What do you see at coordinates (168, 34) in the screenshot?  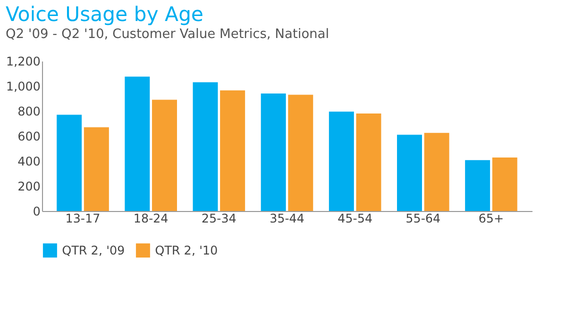 I see `chart-subtitle: Q2 '09 - Q2 '10, Customer Value Metrics, National` at bounding box center [168, 34].